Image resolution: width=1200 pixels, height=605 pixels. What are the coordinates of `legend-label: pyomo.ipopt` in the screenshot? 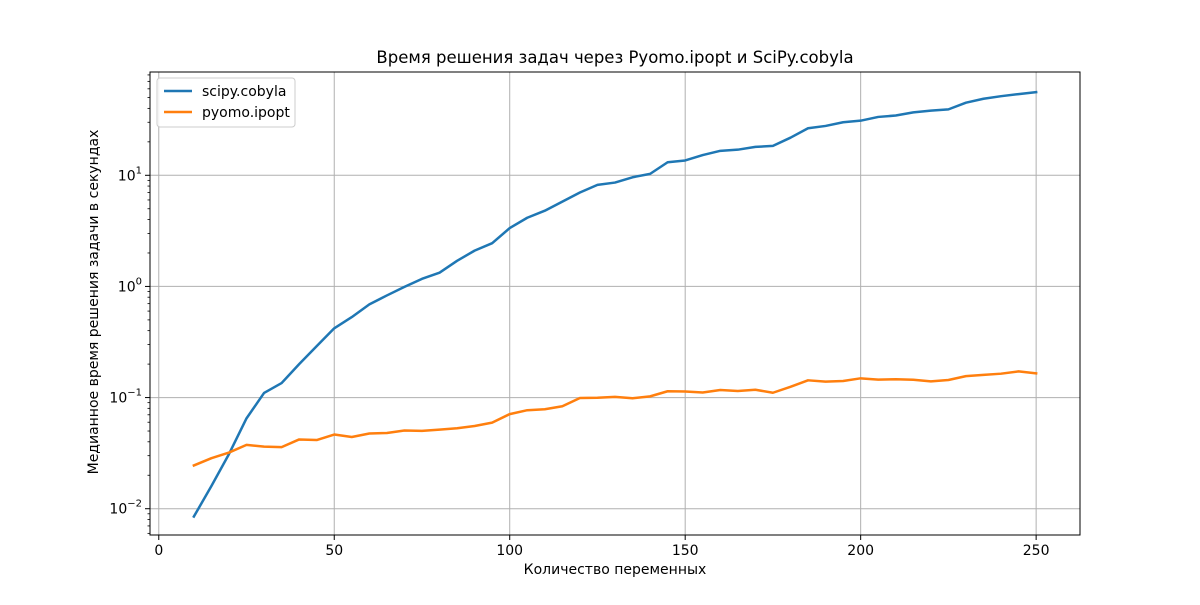 It's located at (246, 113).